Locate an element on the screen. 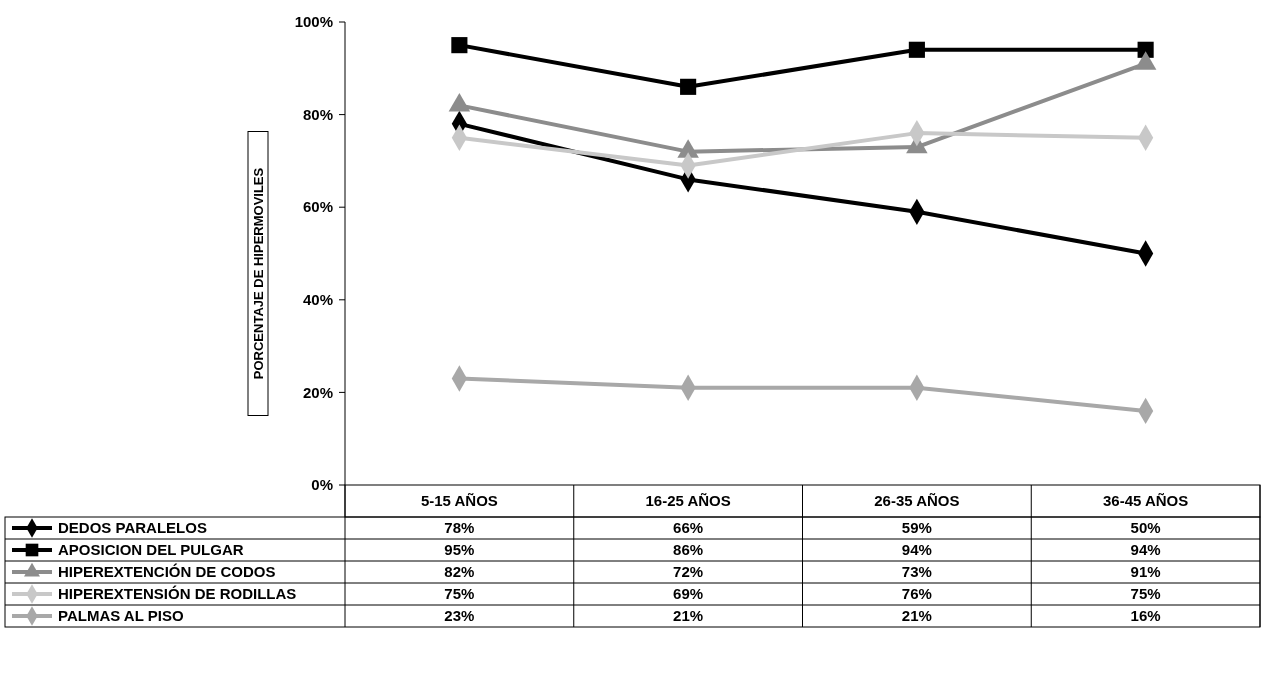 This screenshot has width=1287, height=681. y-tick-label: 40% is located at coordinates (317, 300).